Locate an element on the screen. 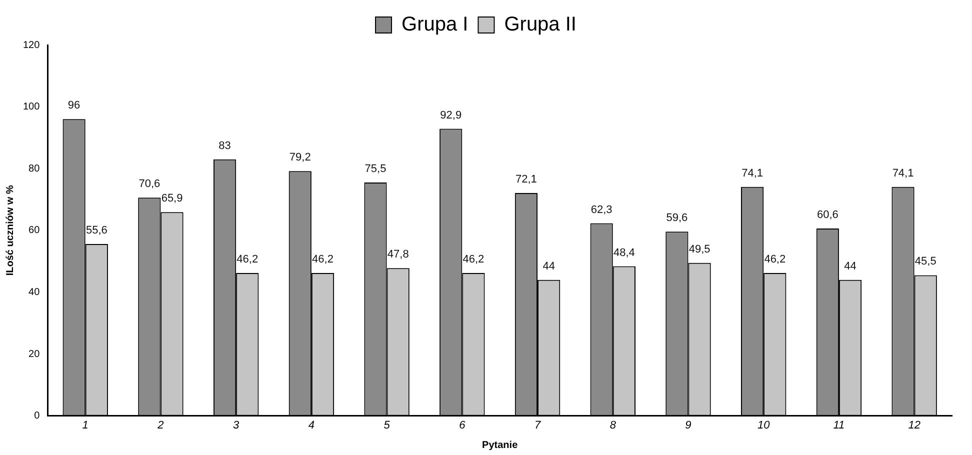 This screenshot has width=972, height=455. x-tick-label: 5 is located at coordinates (387, 425).